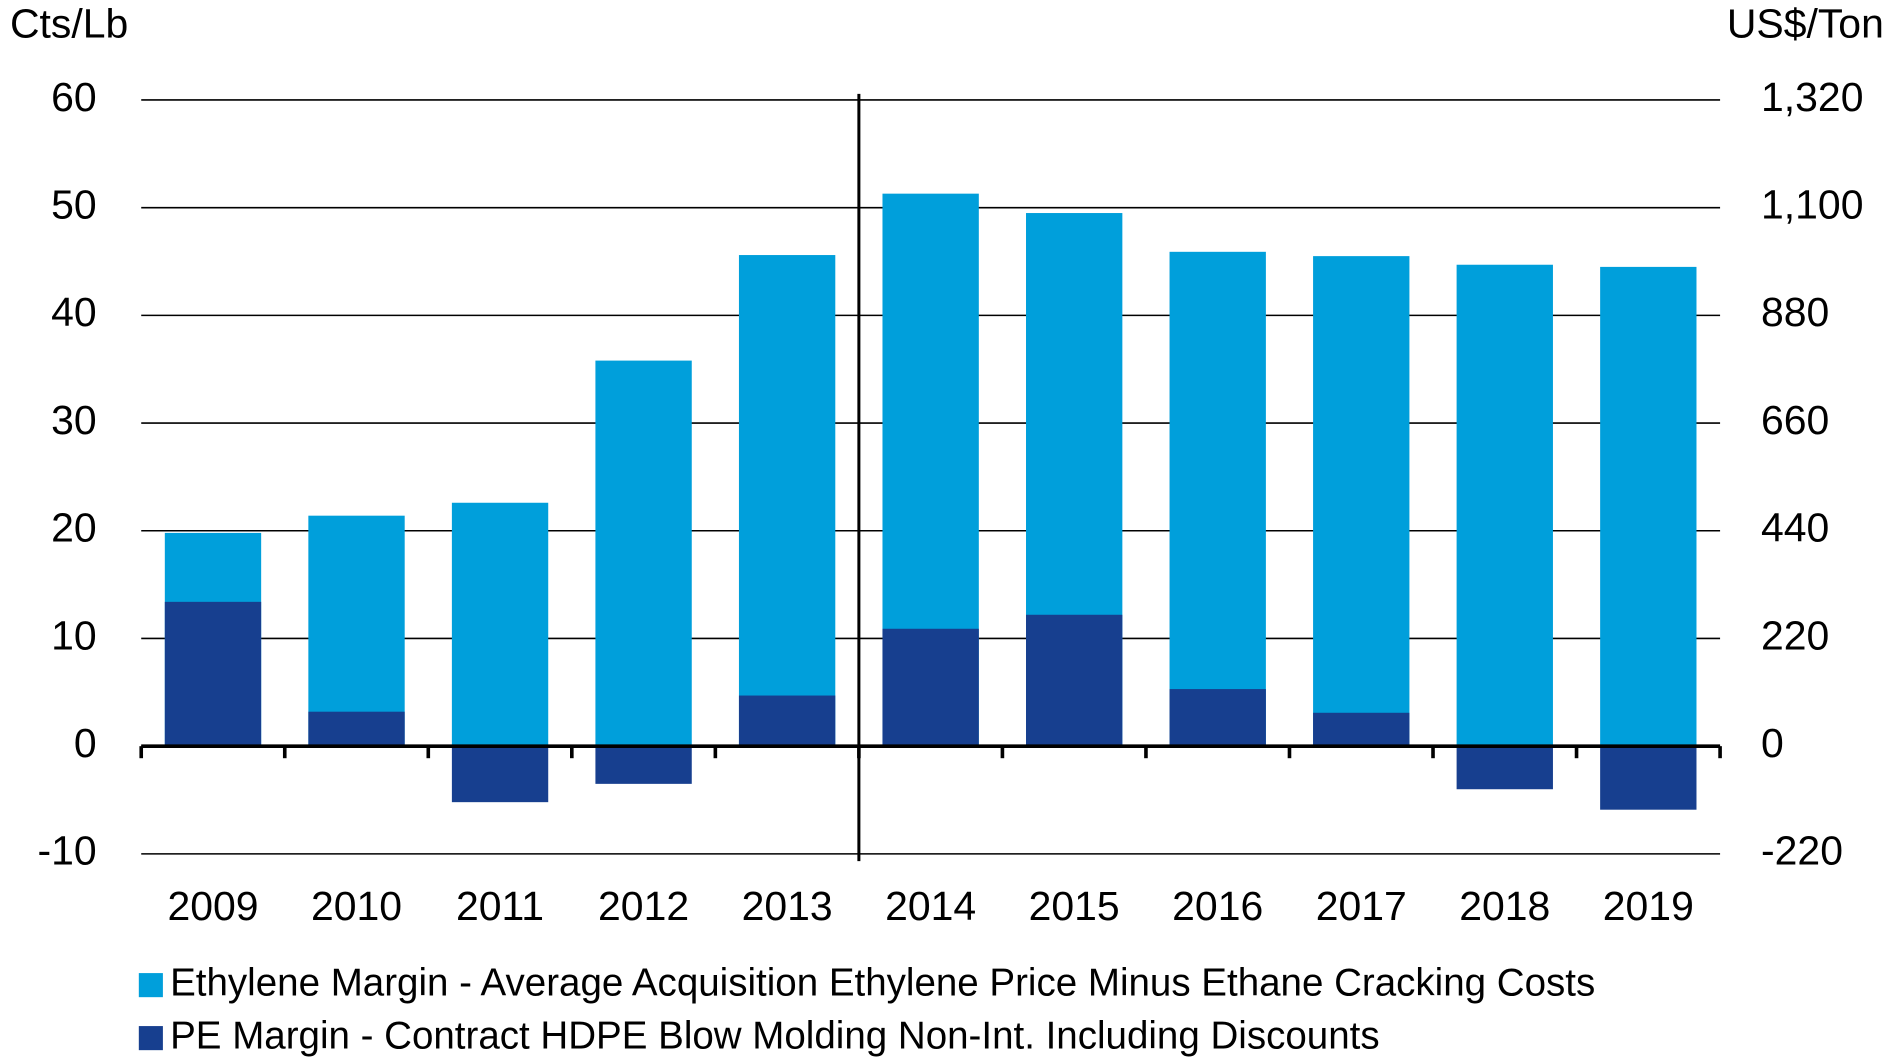 This screenshot has height=1061, width=1889. Describe the element at coordinates (74, 635) in the screenshot. I see `y-tick-label: 10` at that location.